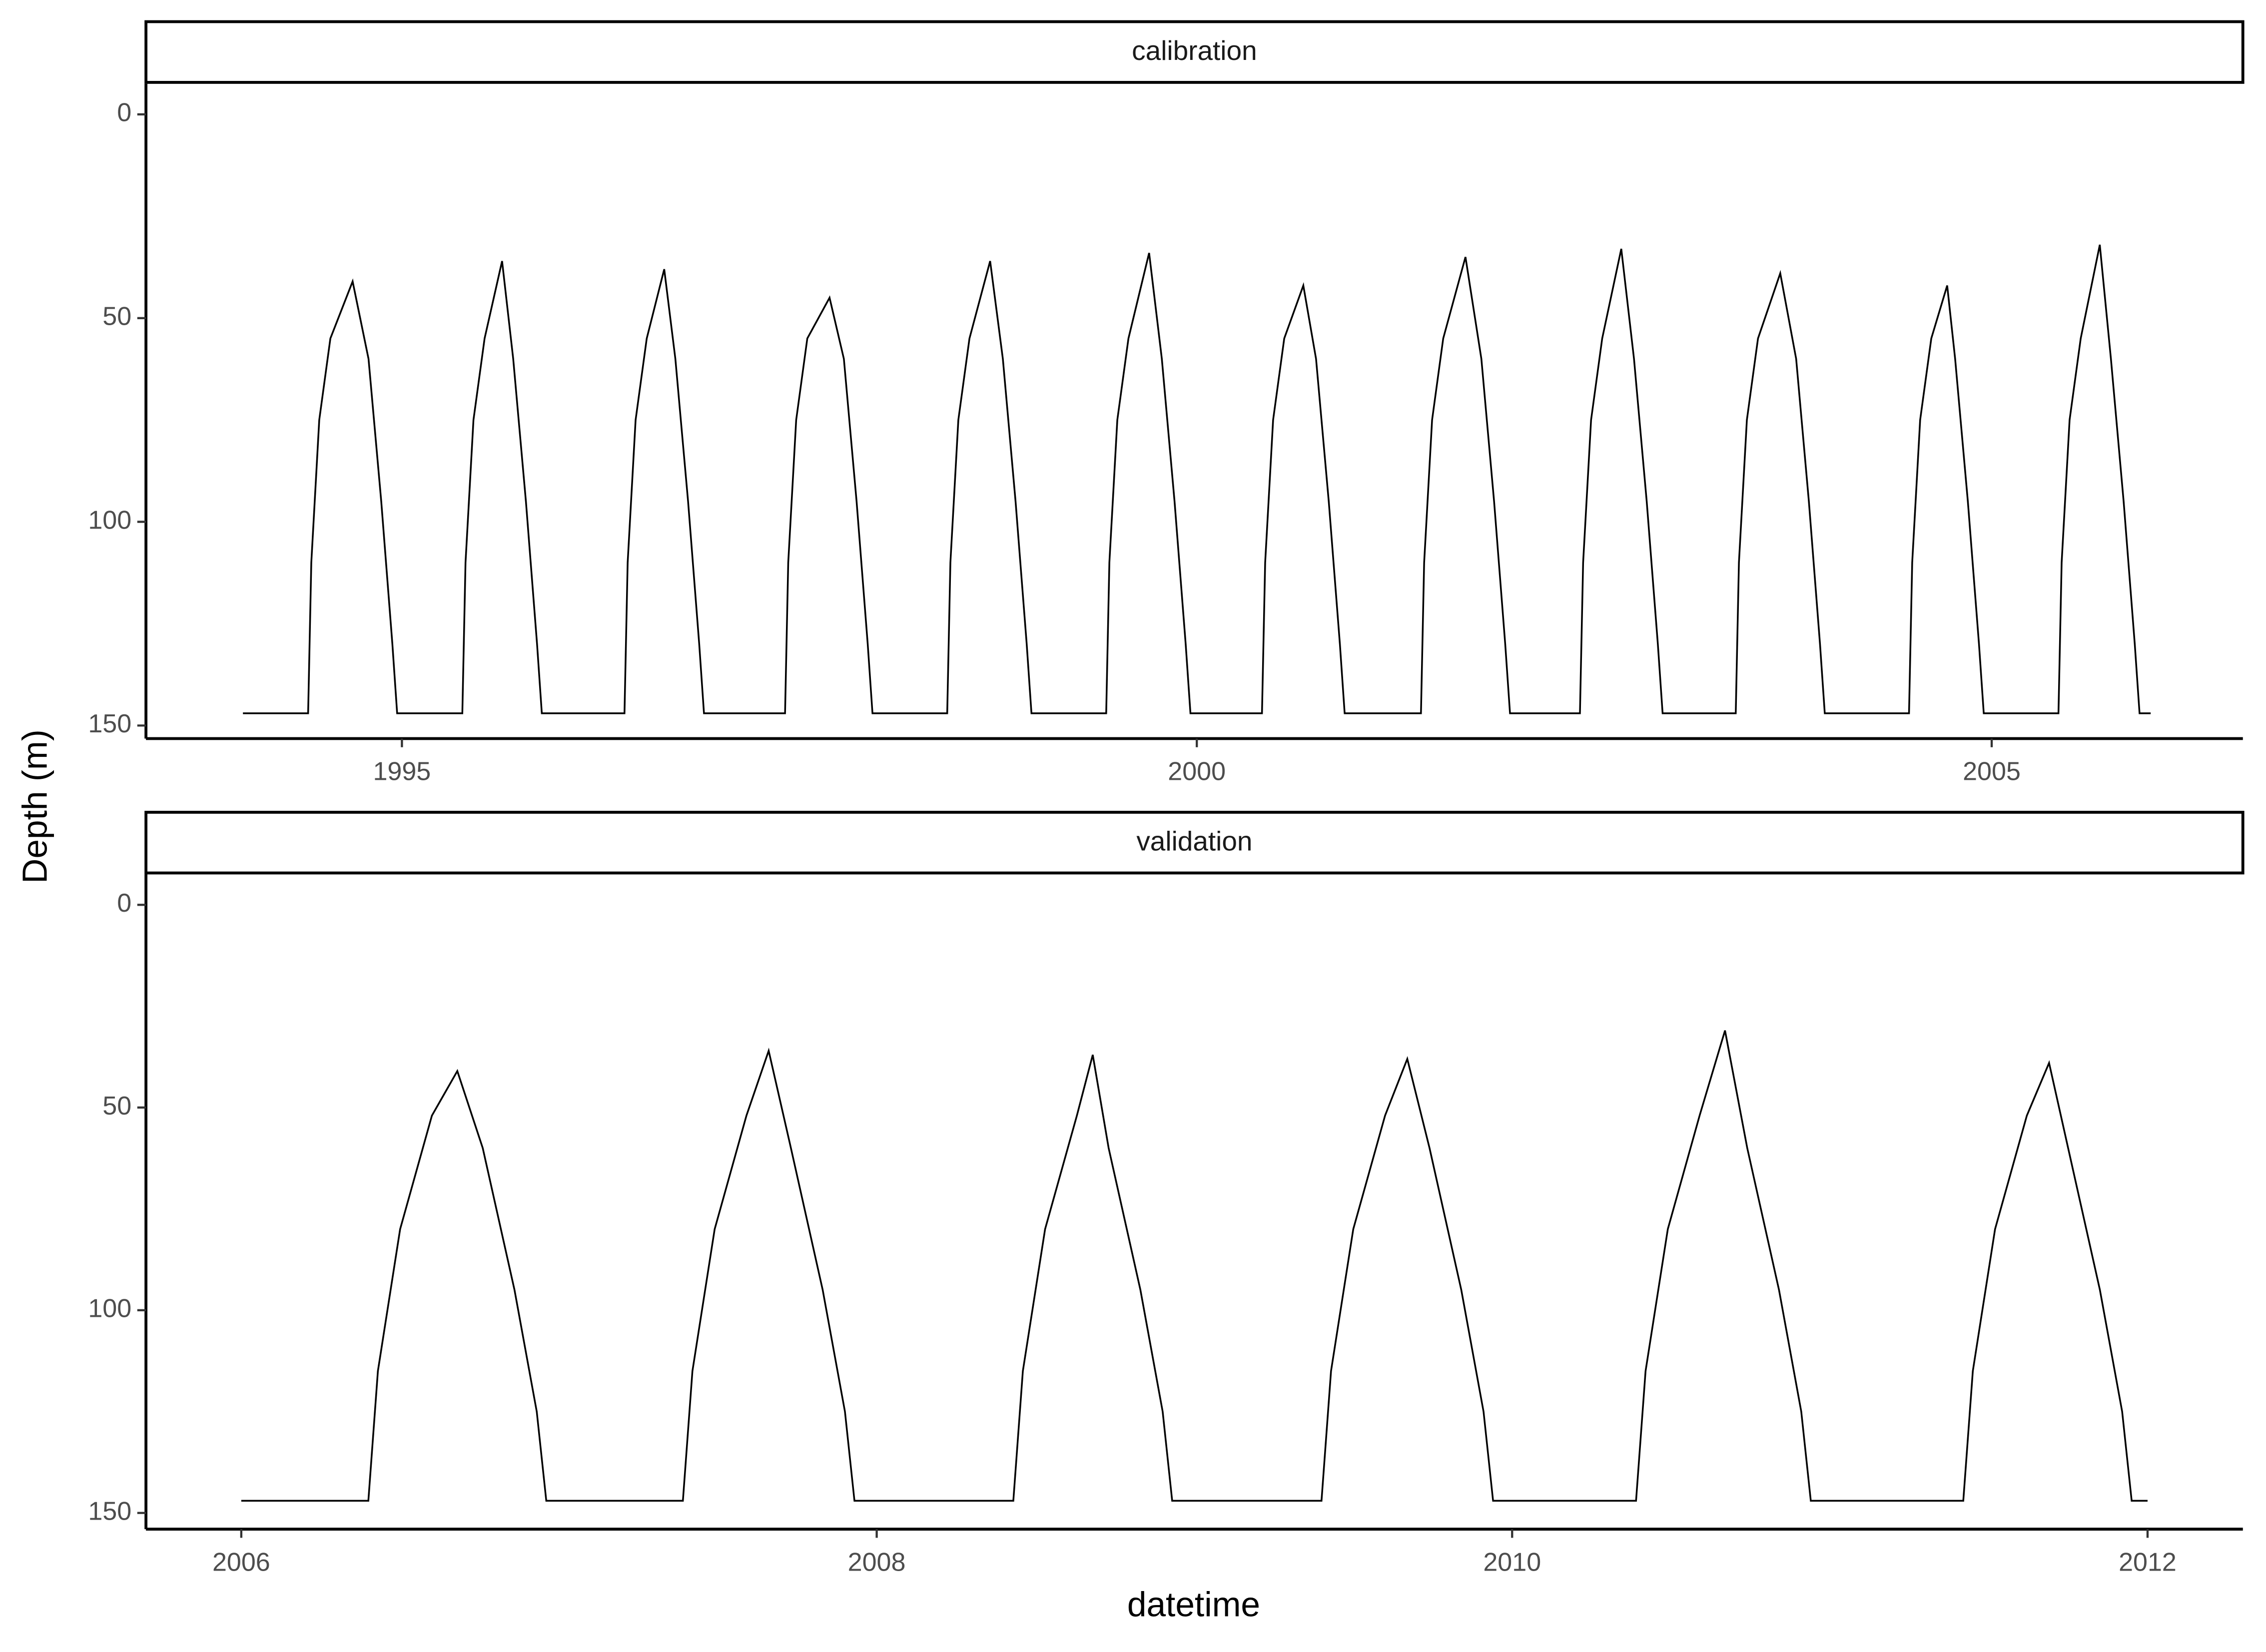  Describe the element at coordinates (2148, 1562) in the screenshot. I see `x-tick-label: 2012` at that location.